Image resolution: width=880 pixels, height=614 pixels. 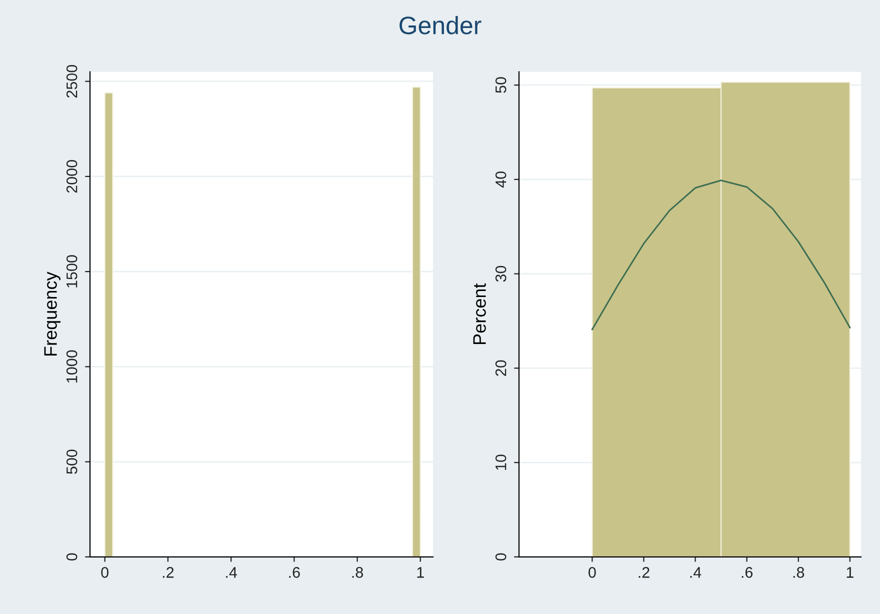 I want to click on y-tick-label: 10, so click(x=500, y=462).